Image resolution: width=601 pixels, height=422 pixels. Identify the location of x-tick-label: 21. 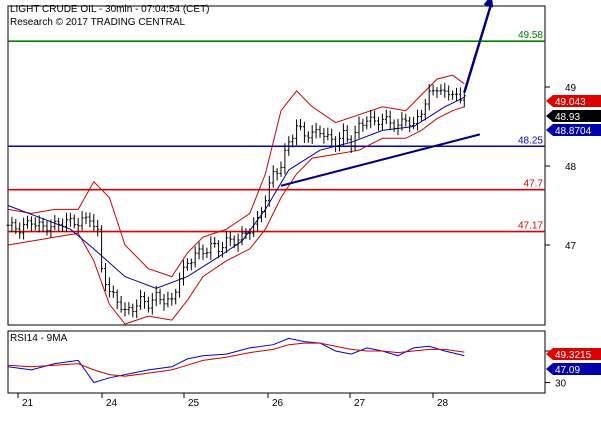
(28, 403).